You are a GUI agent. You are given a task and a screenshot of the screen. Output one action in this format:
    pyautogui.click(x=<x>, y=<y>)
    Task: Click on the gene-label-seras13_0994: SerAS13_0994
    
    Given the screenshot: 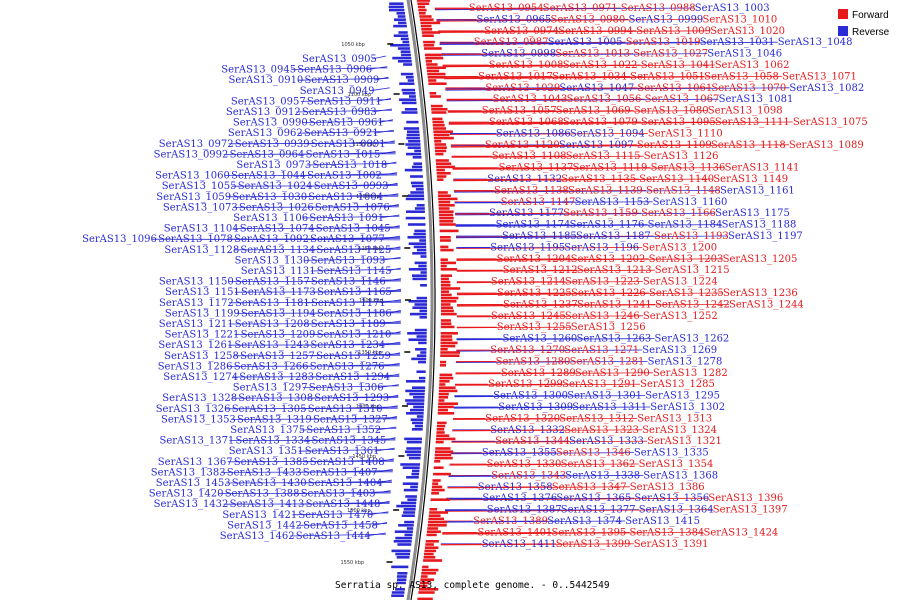 What is the action you would take?
    pyautogui.click(x=595, y=31)
    